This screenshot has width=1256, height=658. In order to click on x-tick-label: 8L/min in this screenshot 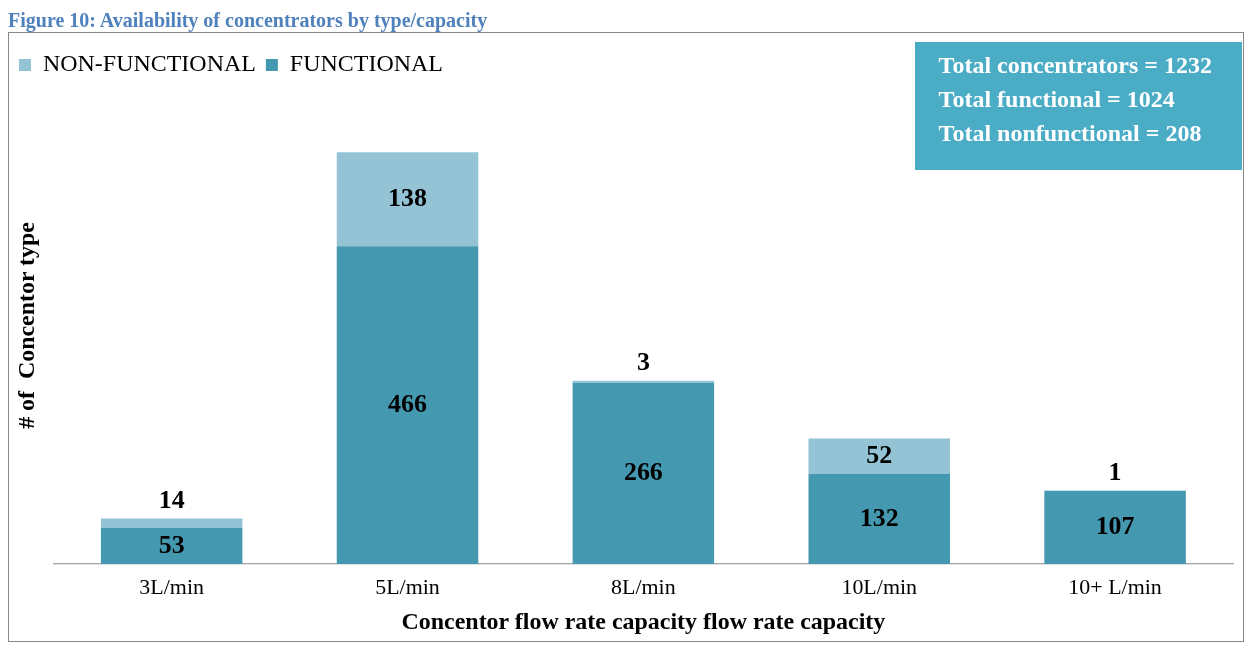, I will do `click(643, 586)`.